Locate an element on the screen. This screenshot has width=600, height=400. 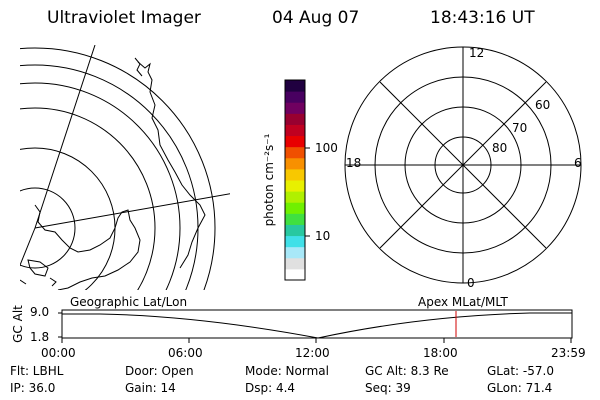
timeline-y-label: GC Alt is located at coordinates (18, 324).